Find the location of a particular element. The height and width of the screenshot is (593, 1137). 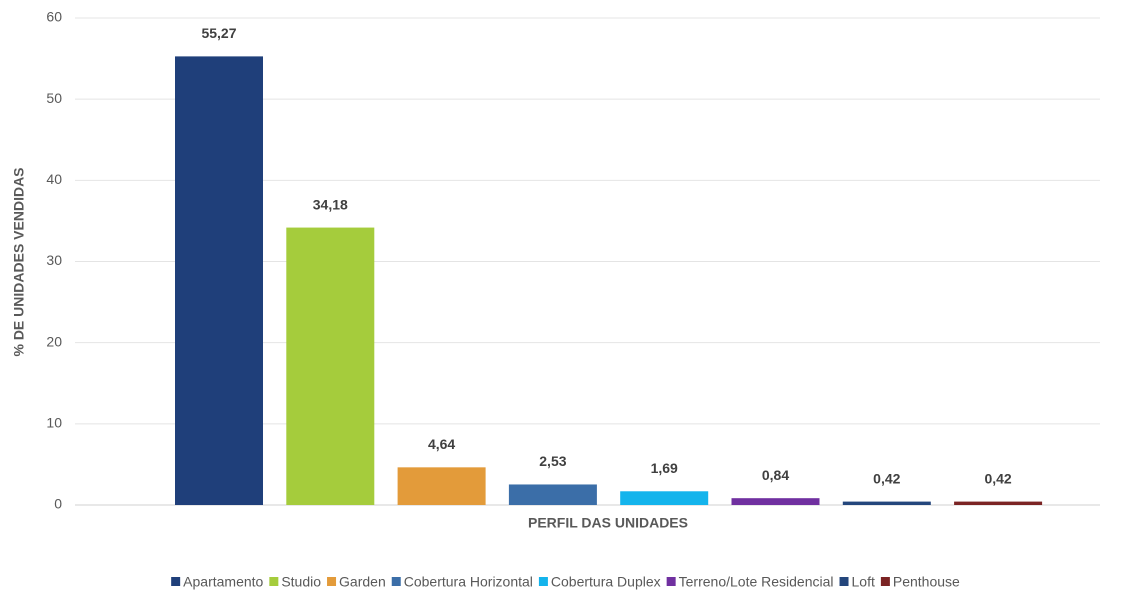

legend-label: Garden is located at coordinates (362, 582).